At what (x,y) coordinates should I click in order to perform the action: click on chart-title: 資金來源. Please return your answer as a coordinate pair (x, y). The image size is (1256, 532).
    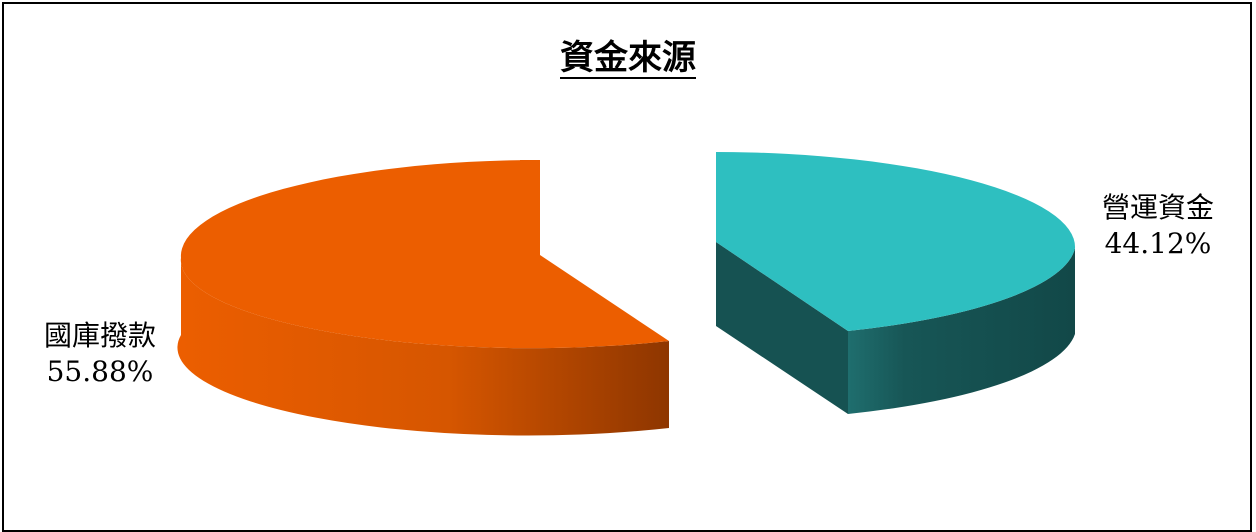
    Looking at the image, I should click on (628, 54).